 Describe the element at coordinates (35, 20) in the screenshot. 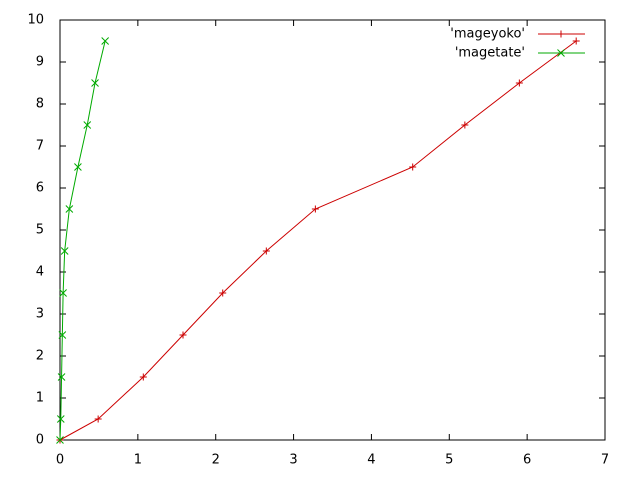

I see `y-tick-label: 10` at that location.